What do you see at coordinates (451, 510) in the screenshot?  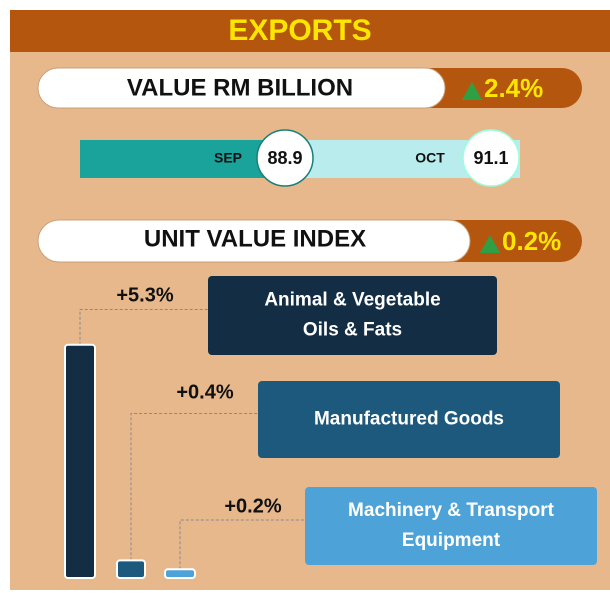 I see `category-name: Machinery & Transport` at bounding box center [451, 510].